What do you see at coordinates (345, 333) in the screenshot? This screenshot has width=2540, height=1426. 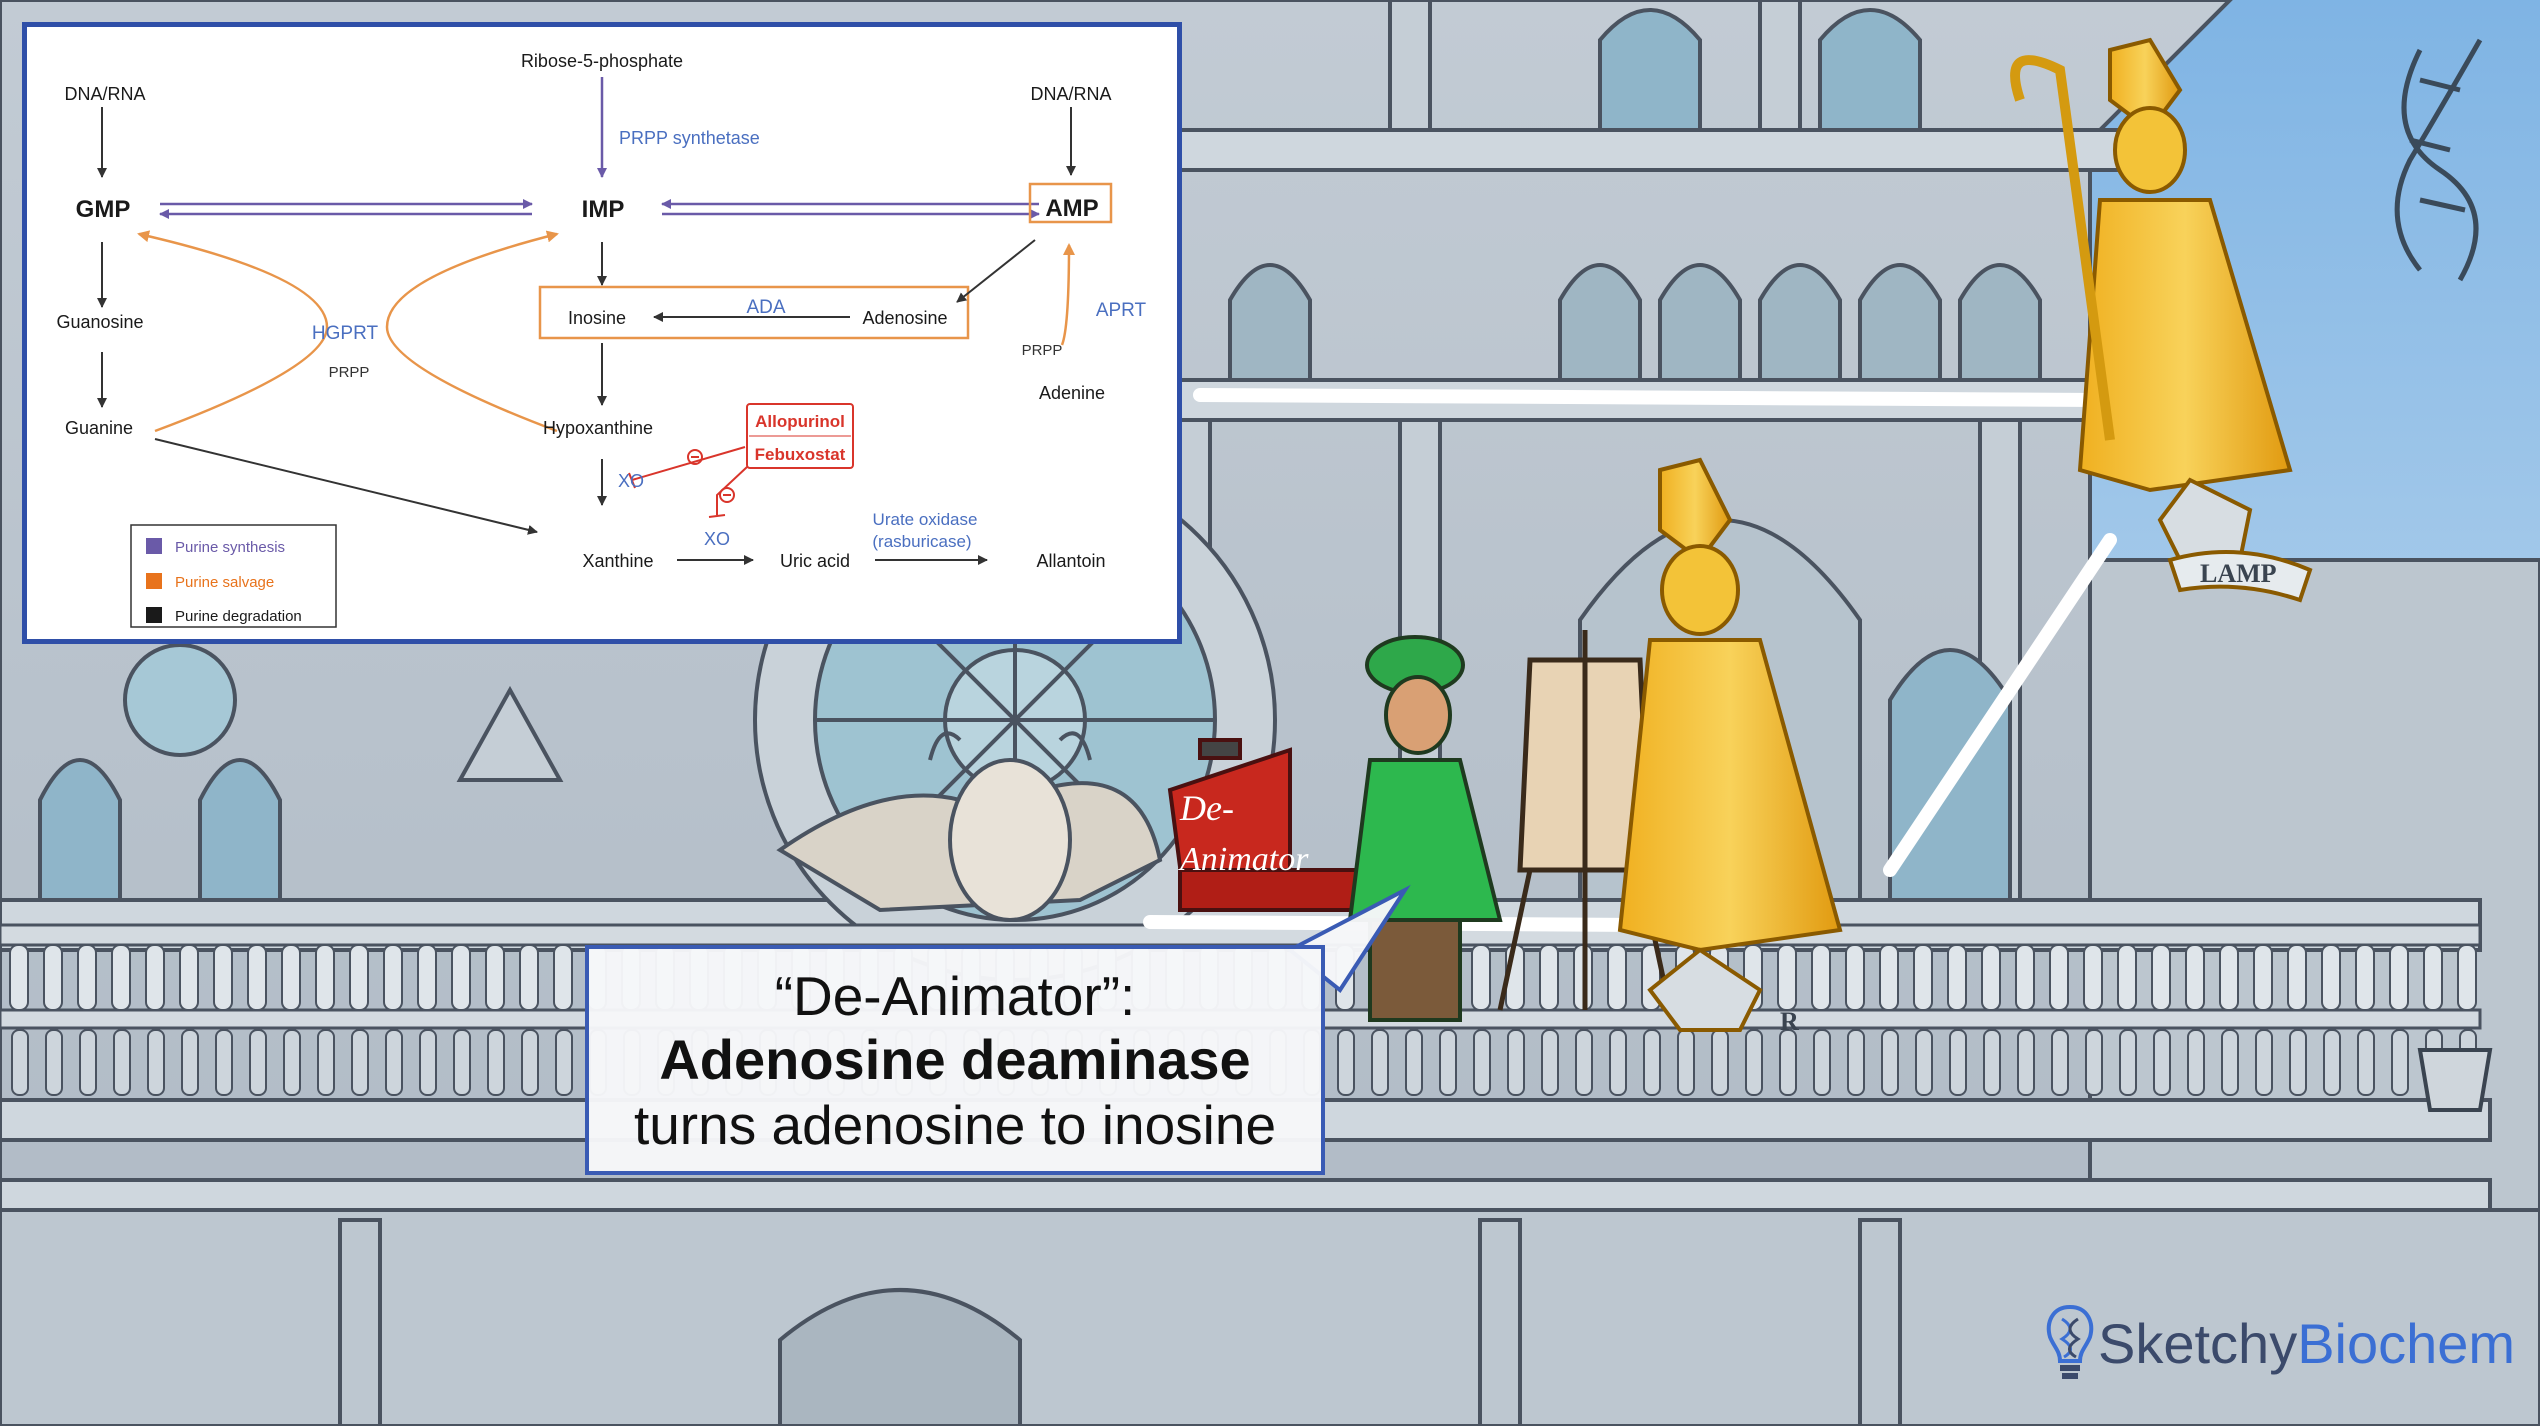 I see `enzyme-hgprt: HGPRT` at bounding box center [345, 333].